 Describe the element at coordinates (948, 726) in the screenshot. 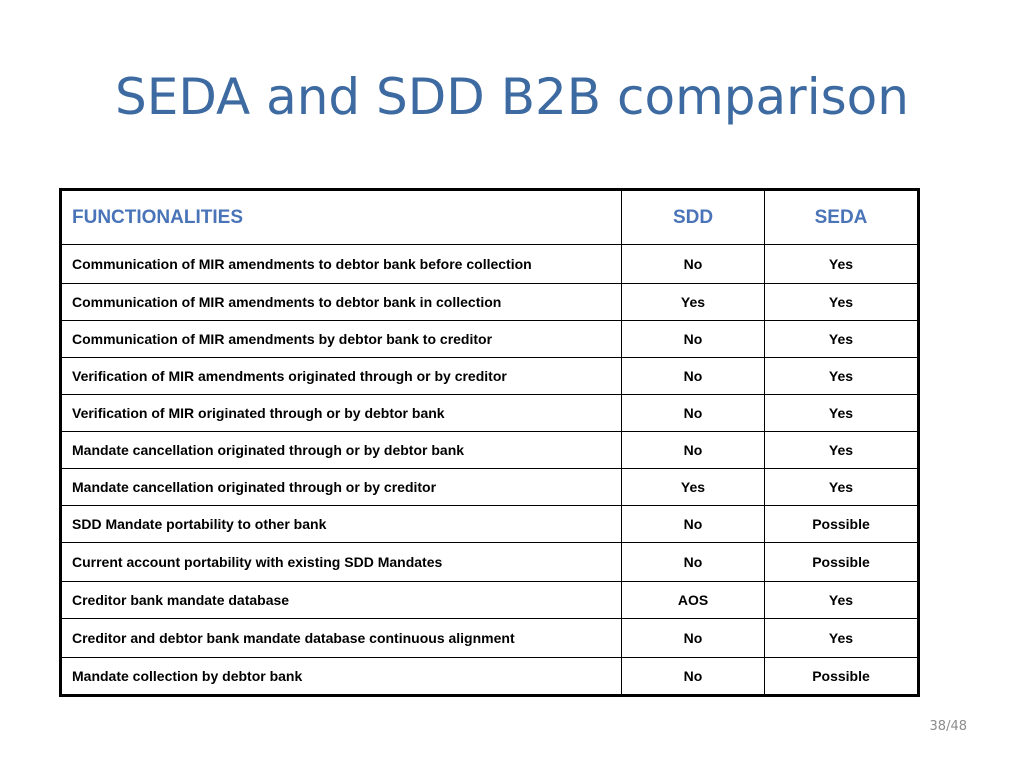

I see `page-number: 38/48` at that location.